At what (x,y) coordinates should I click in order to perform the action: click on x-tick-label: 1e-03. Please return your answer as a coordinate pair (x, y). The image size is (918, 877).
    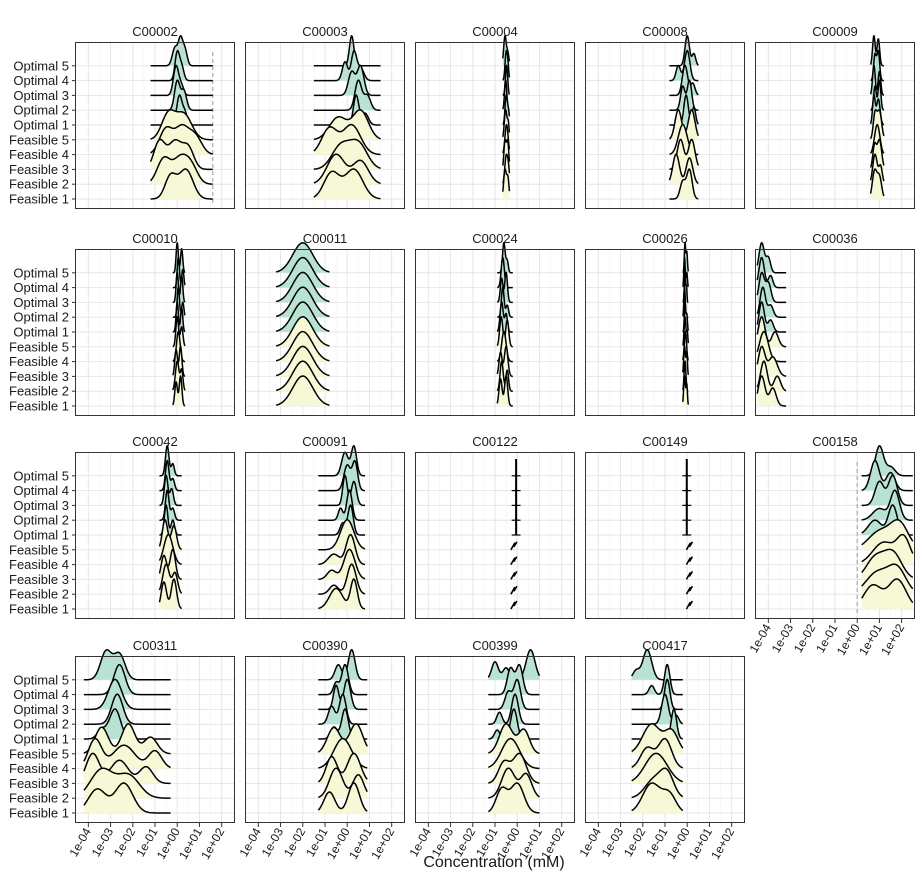
    Looking at the image, I should click on (273, 842).